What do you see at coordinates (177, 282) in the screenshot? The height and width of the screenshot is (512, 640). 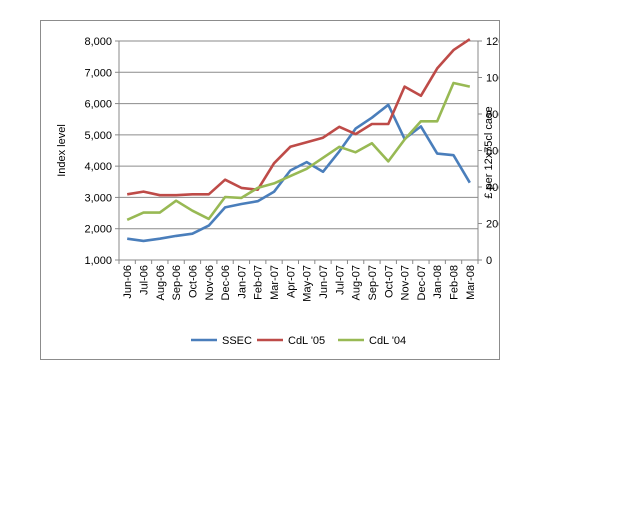 I see `x-tick-label: Sep-06` at bounding box center [177, 282].